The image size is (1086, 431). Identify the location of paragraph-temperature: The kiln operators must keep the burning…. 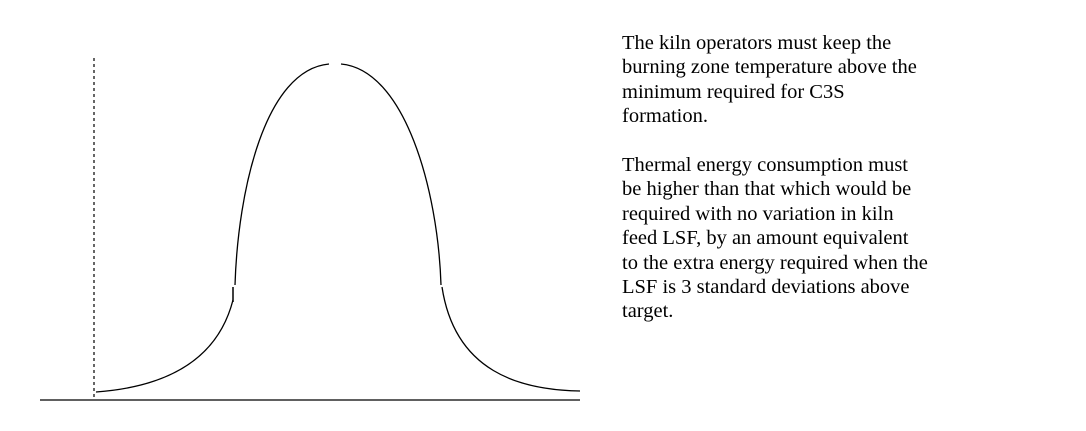
(769, 80).